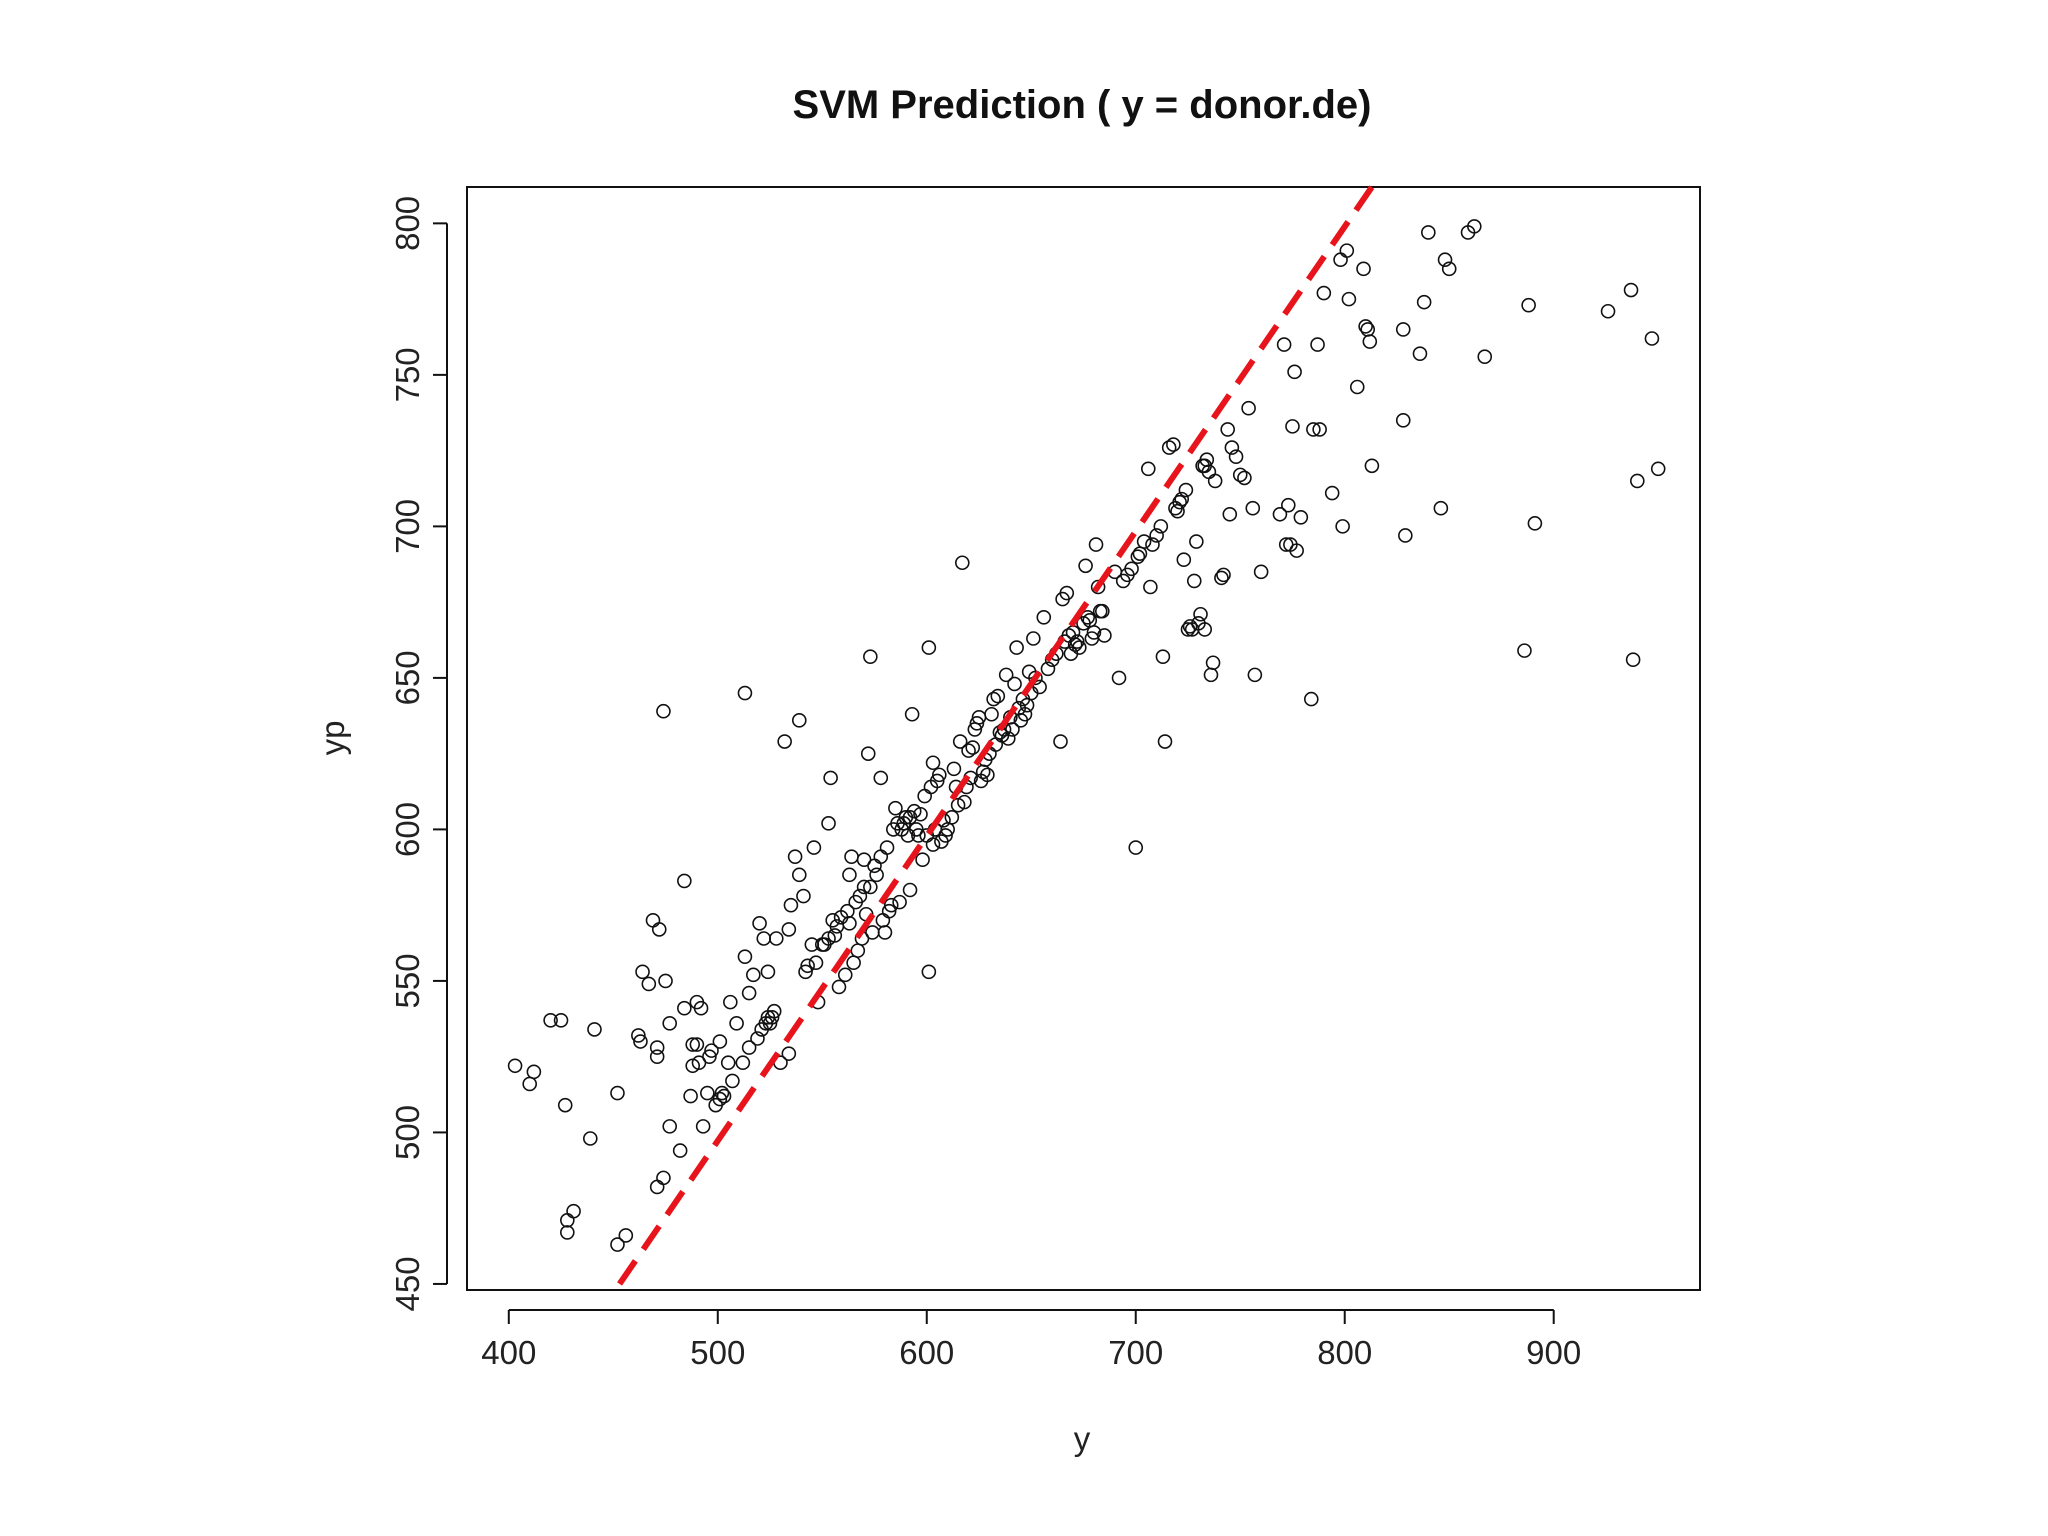  Describe the element at coordinates (1135, 1352) in the screenshot. I see `x-tick-label: 700` at that location.